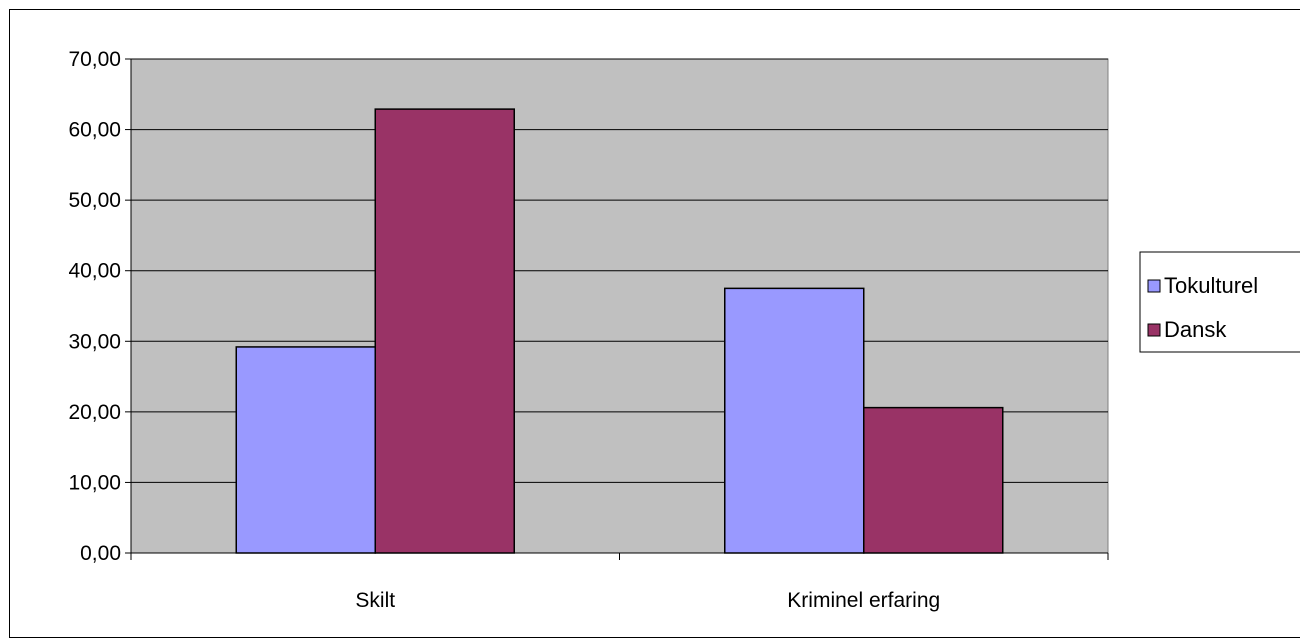 This screenshot has width=1300, height=639. Describe the element at coordinates (94, 130) in the screenshot. I see `y-tick-label: 60,00` at that location.